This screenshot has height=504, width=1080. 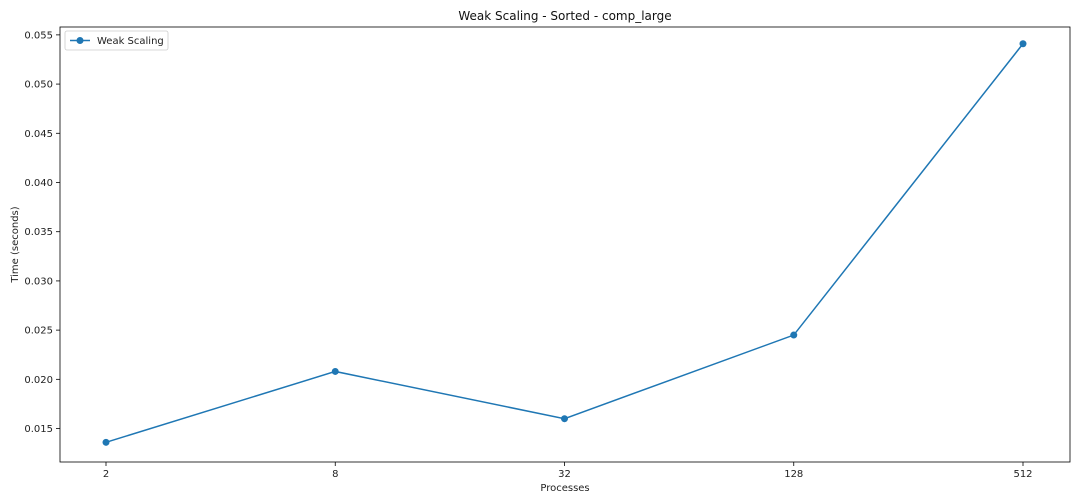 I want to click on y-tick-label: 0.035, so click(x=38, y=232).